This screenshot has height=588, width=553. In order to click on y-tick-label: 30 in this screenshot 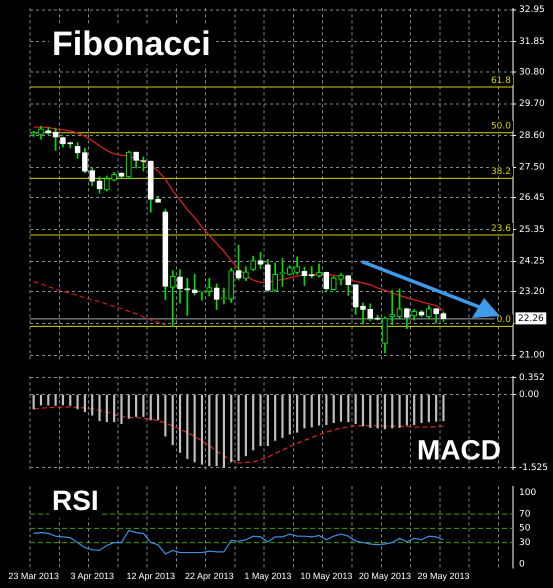, I will do `click(525, 543)`.